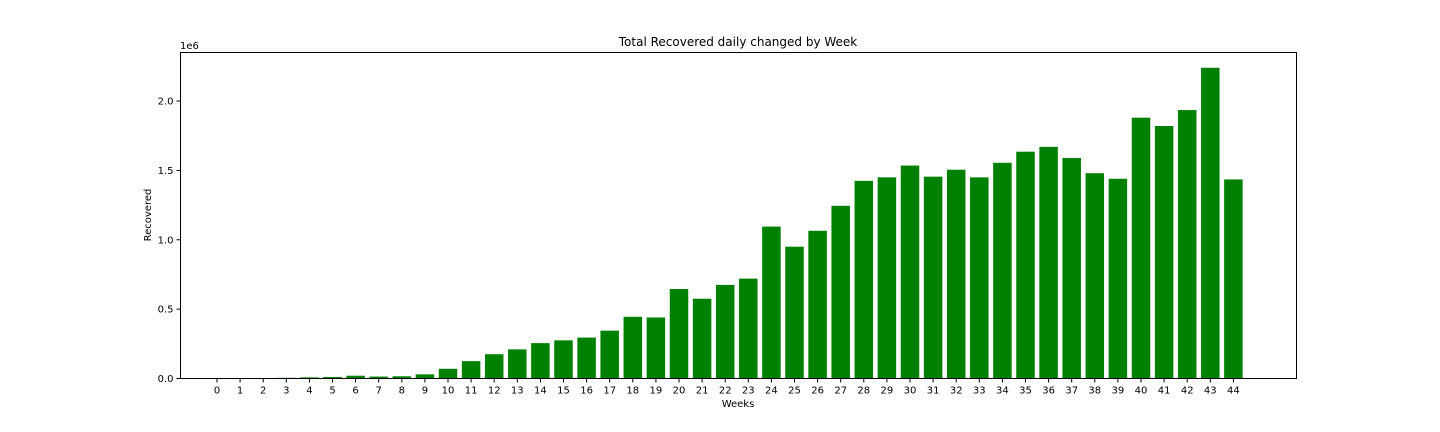 The height and width of the screenshot is (432, 1440). What do you see at coordinates (1094, 391) in the screenshot?
I see `x-tick-label: 38` at bounding box center [1094, 391].